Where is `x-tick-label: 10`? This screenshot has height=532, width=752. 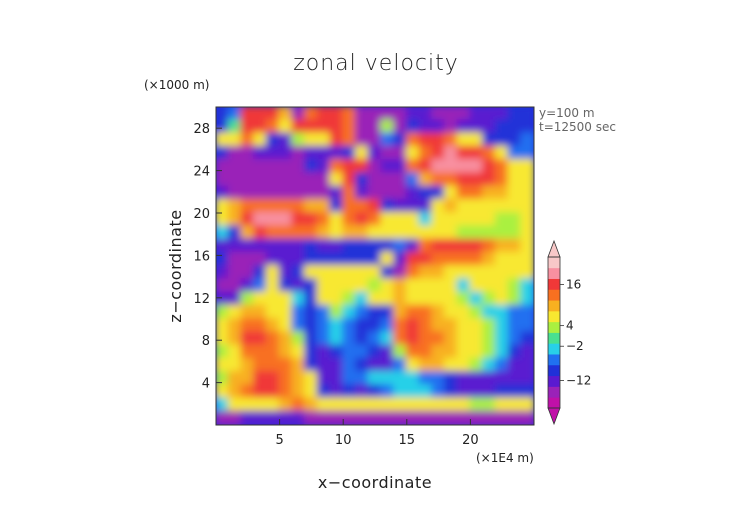 x-tick-label: 10 is located at coordinates (343, 440).